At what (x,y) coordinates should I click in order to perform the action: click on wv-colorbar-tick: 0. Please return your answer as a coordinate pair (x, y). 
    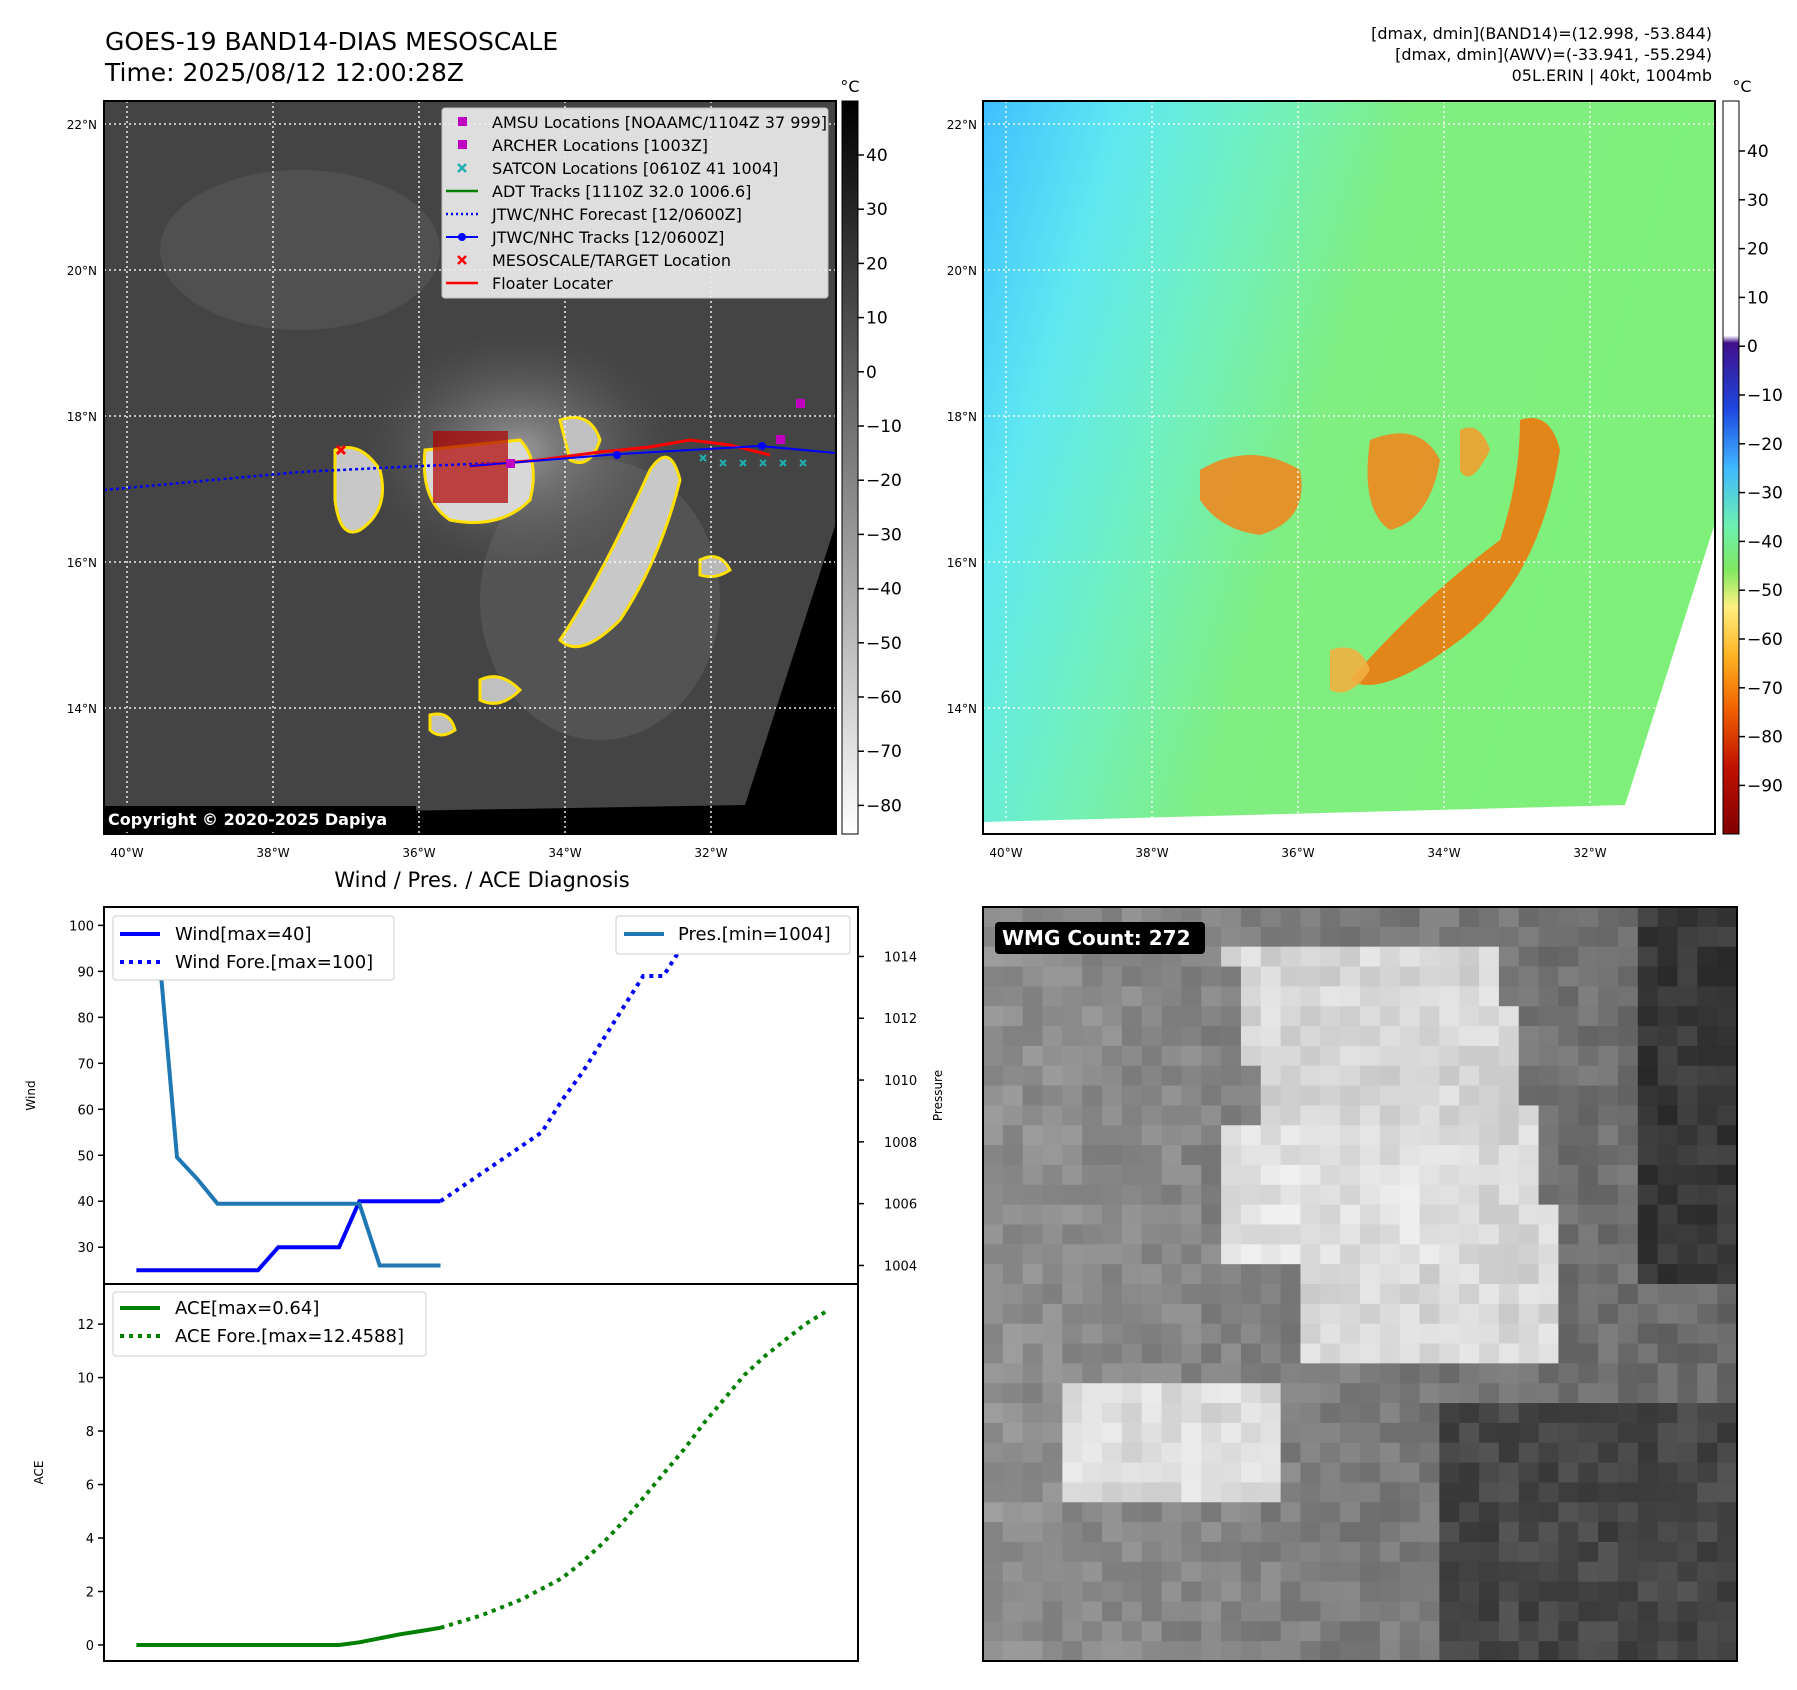
    Looking at the image, I should click on (1752, 347).